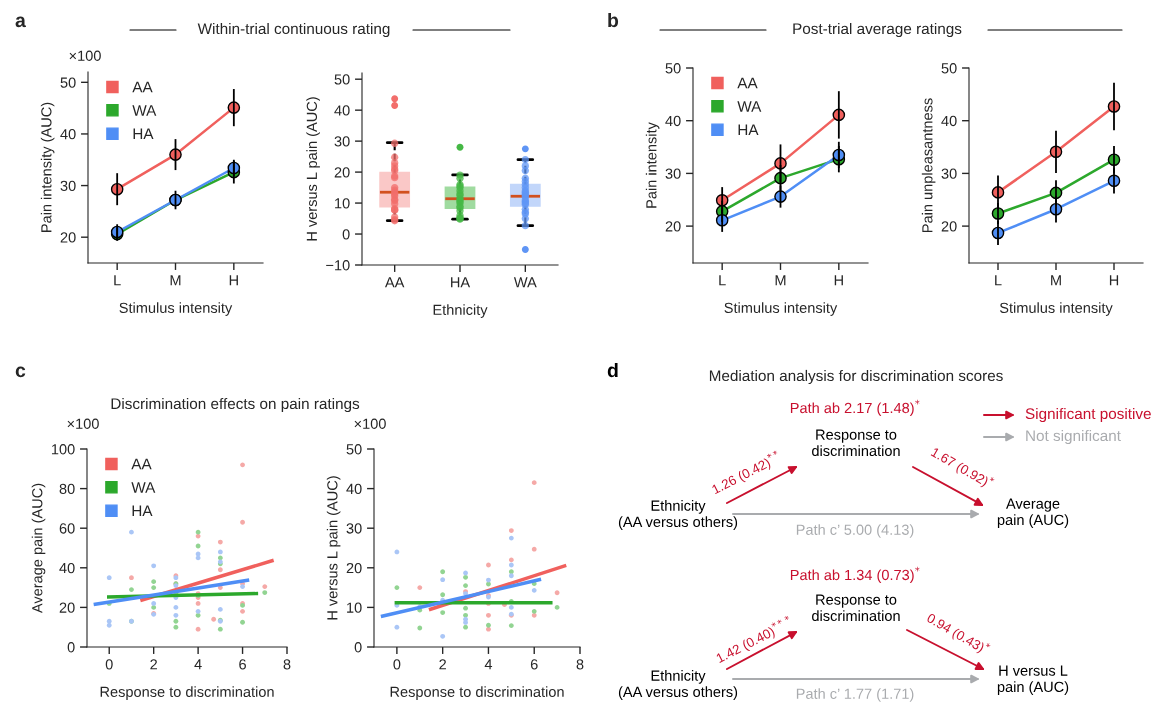 Image resolution: width=1169 pixels, height=709 pixels. I want to click on chart-title: Discrimination effects on pain ratings, so click(235, 405).